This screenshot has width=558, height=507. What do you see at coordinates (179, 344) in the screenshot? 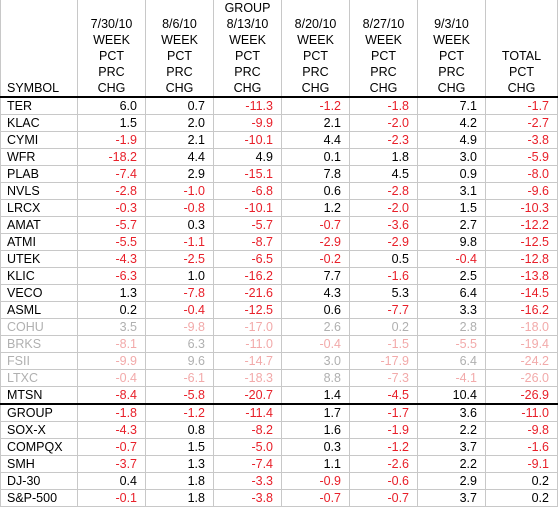
I see `weekly-pct-change-cell: 6.3` at bounding box center [179, 344].